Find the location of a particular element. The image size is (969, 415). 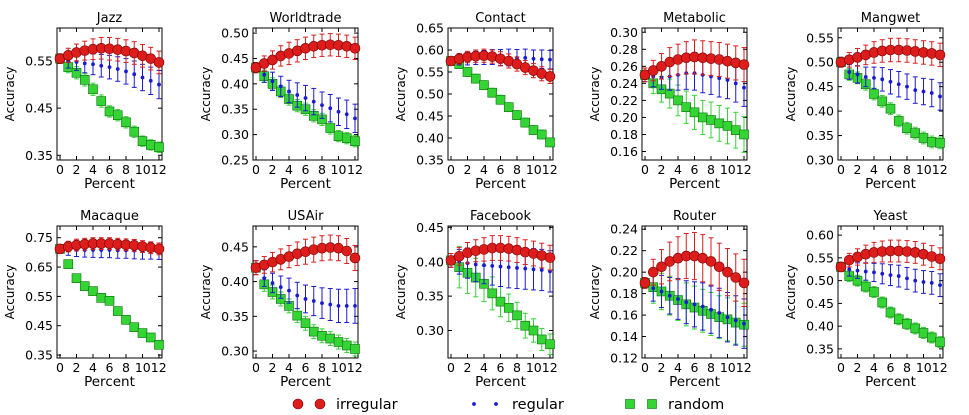

x-axis-label: Percent is located at coordinates (890, 382).